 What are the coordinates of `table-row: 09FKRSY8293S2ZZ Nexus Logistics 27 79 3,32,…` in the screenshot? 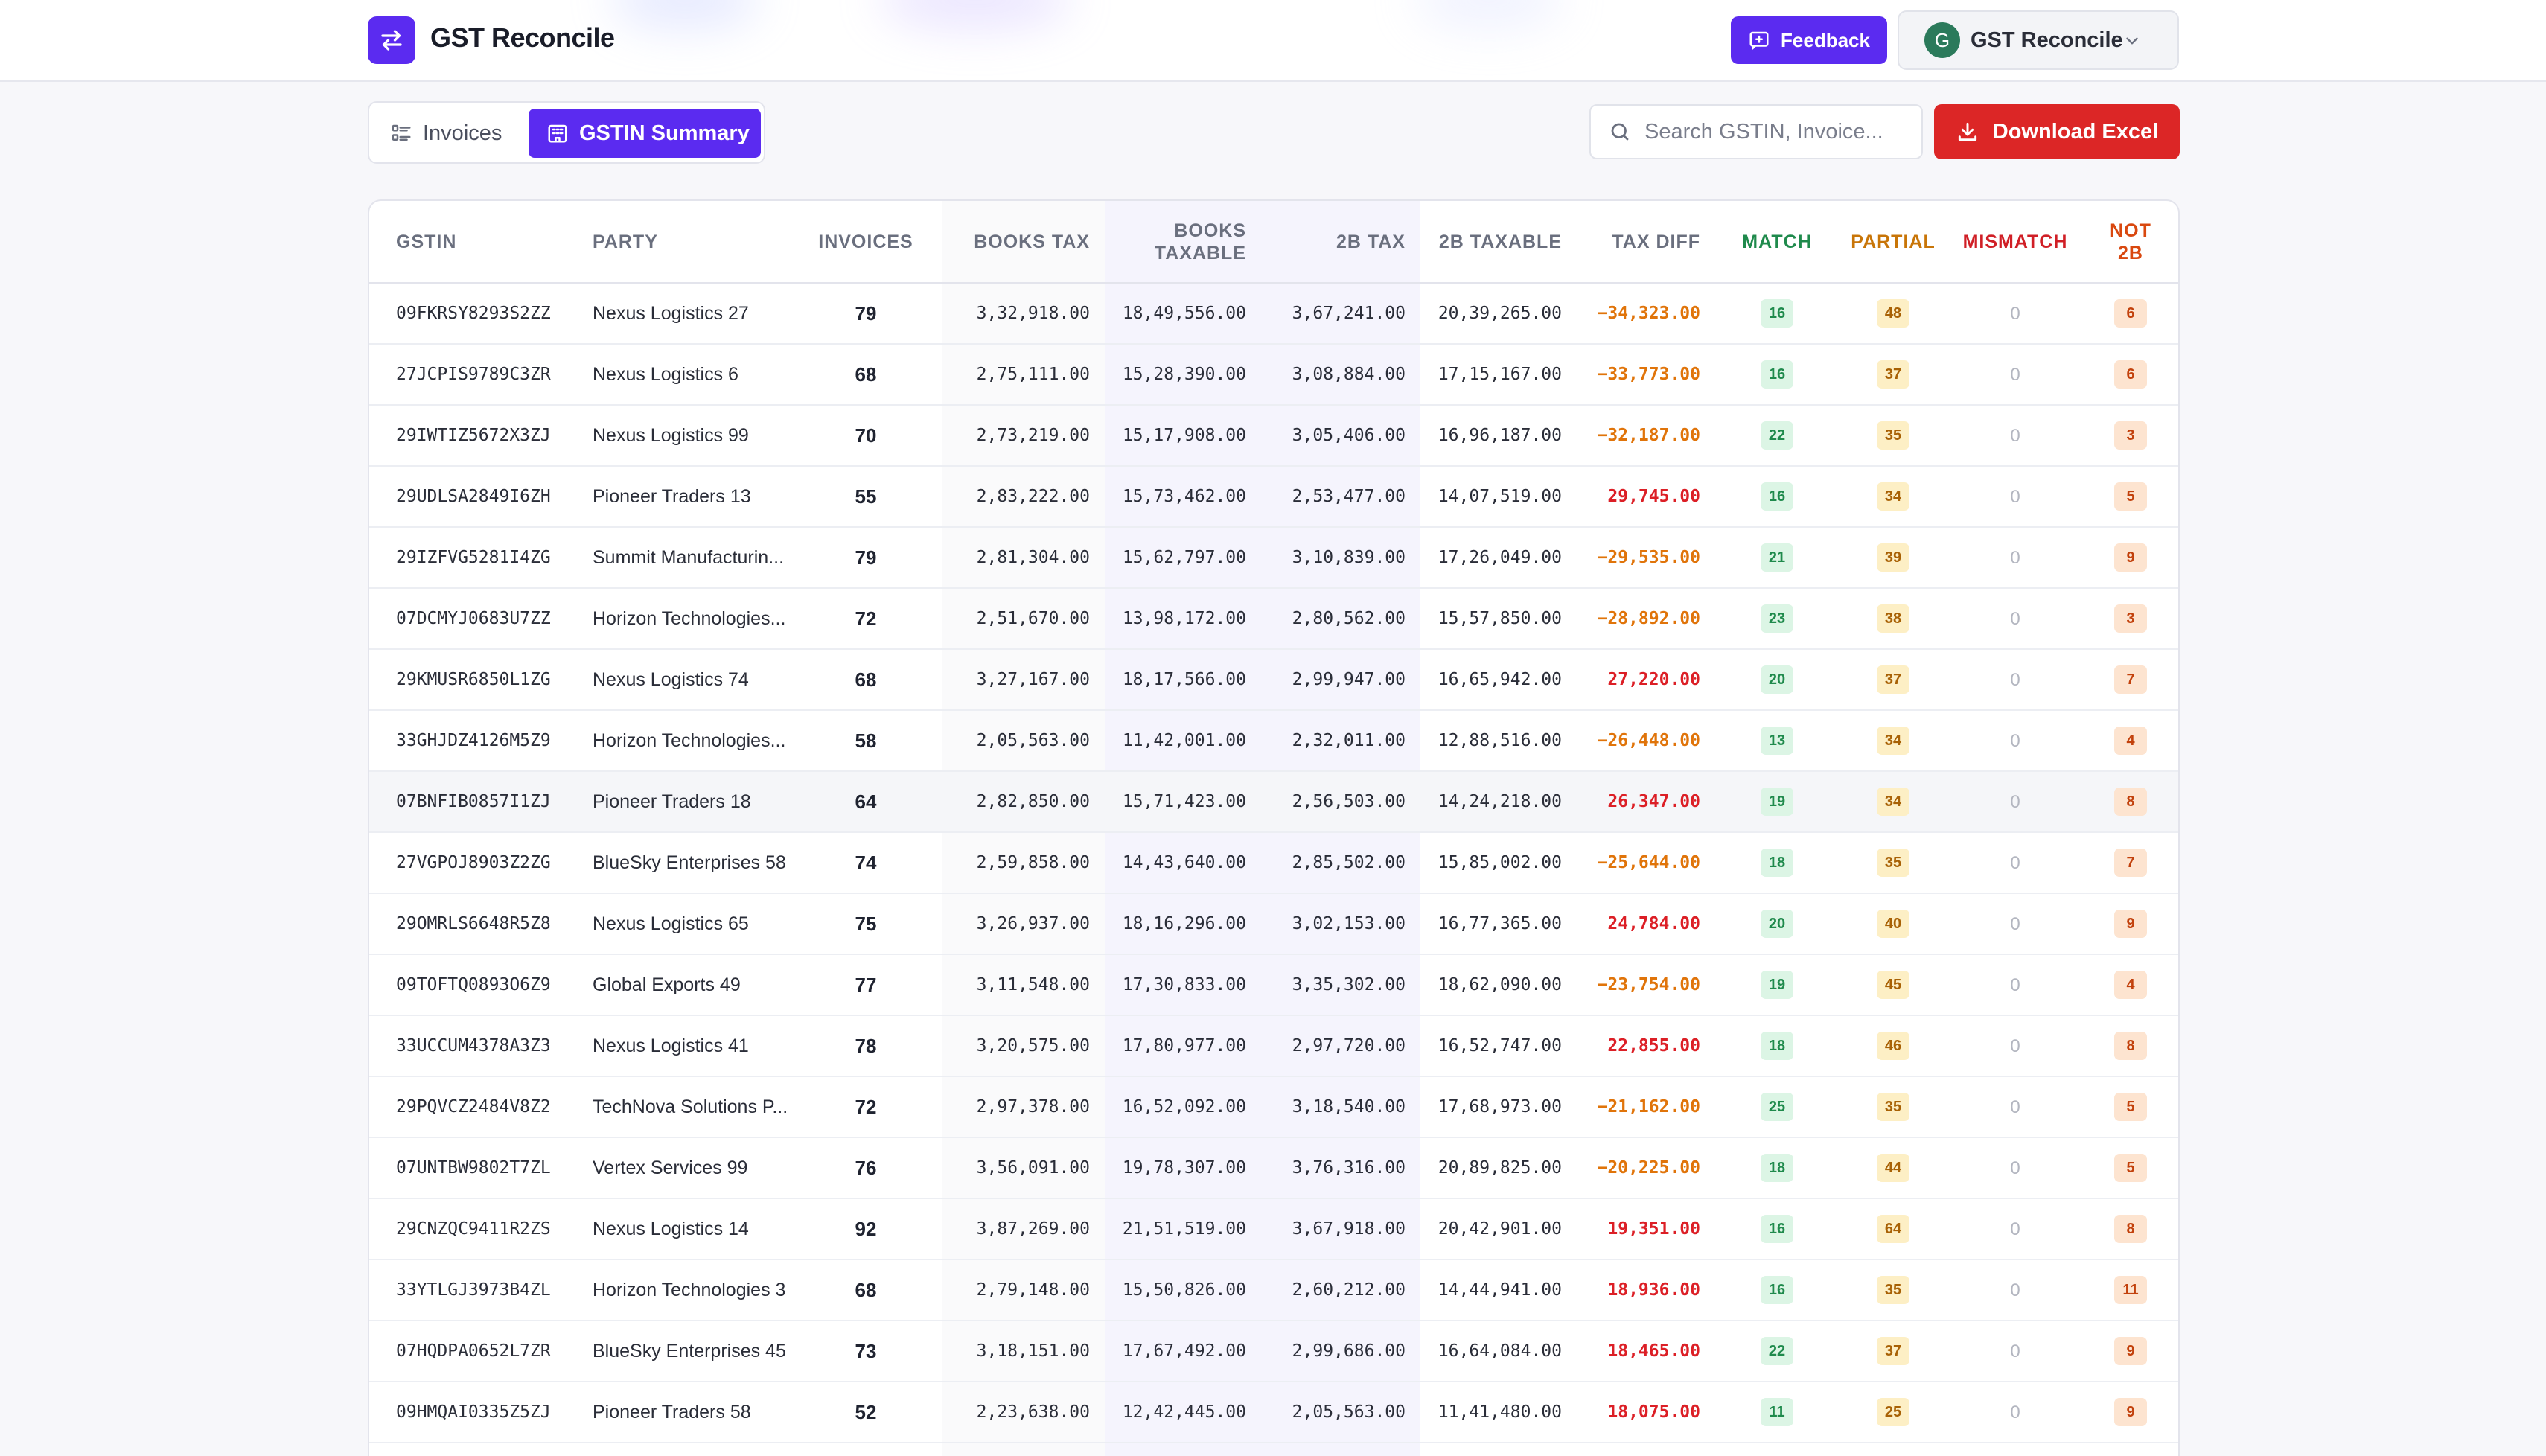 It's located at (1274, 314).